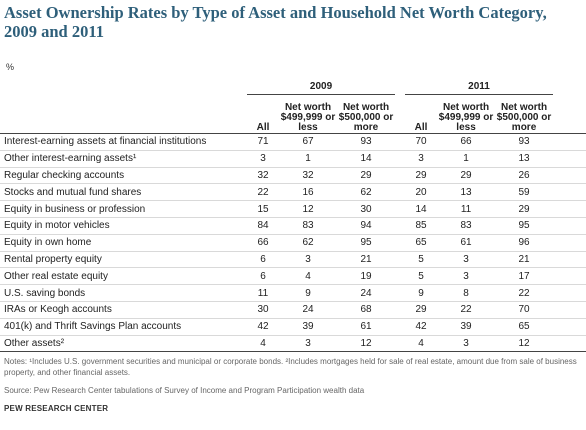  What do you see at coordinates (308, 159) in the screenshot?
I see `value-cell: 1` at bounding box center [308, 159].